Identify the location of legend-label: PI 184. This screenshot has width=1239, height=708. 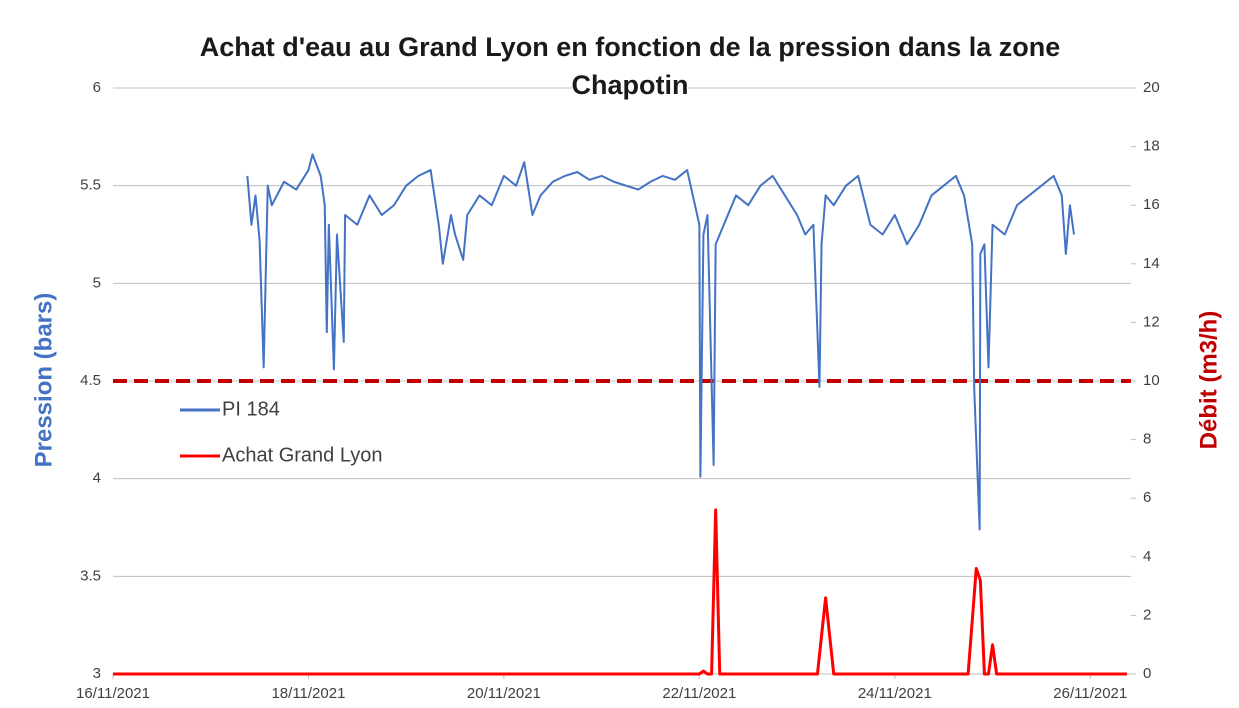
(251, 409).